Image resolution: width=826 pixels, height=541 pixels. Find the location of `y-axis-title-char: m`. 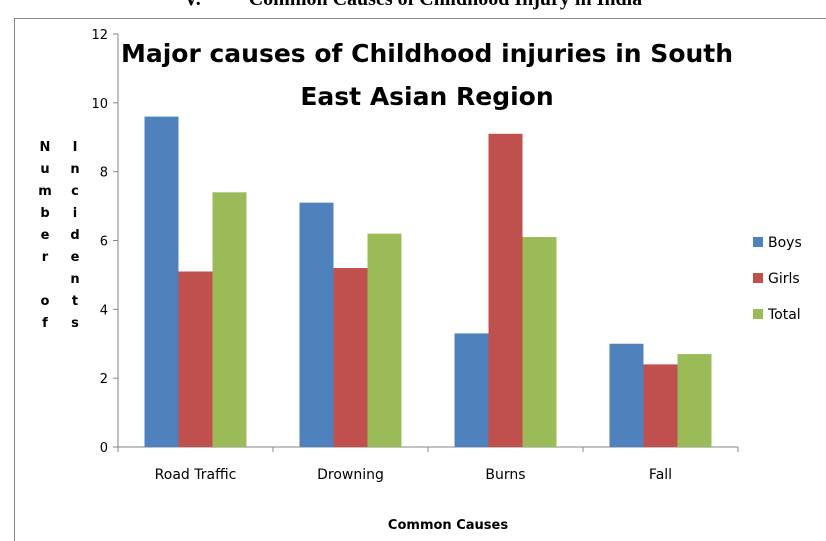

y-axis-title-char: m is located at coordinates (45, 191).